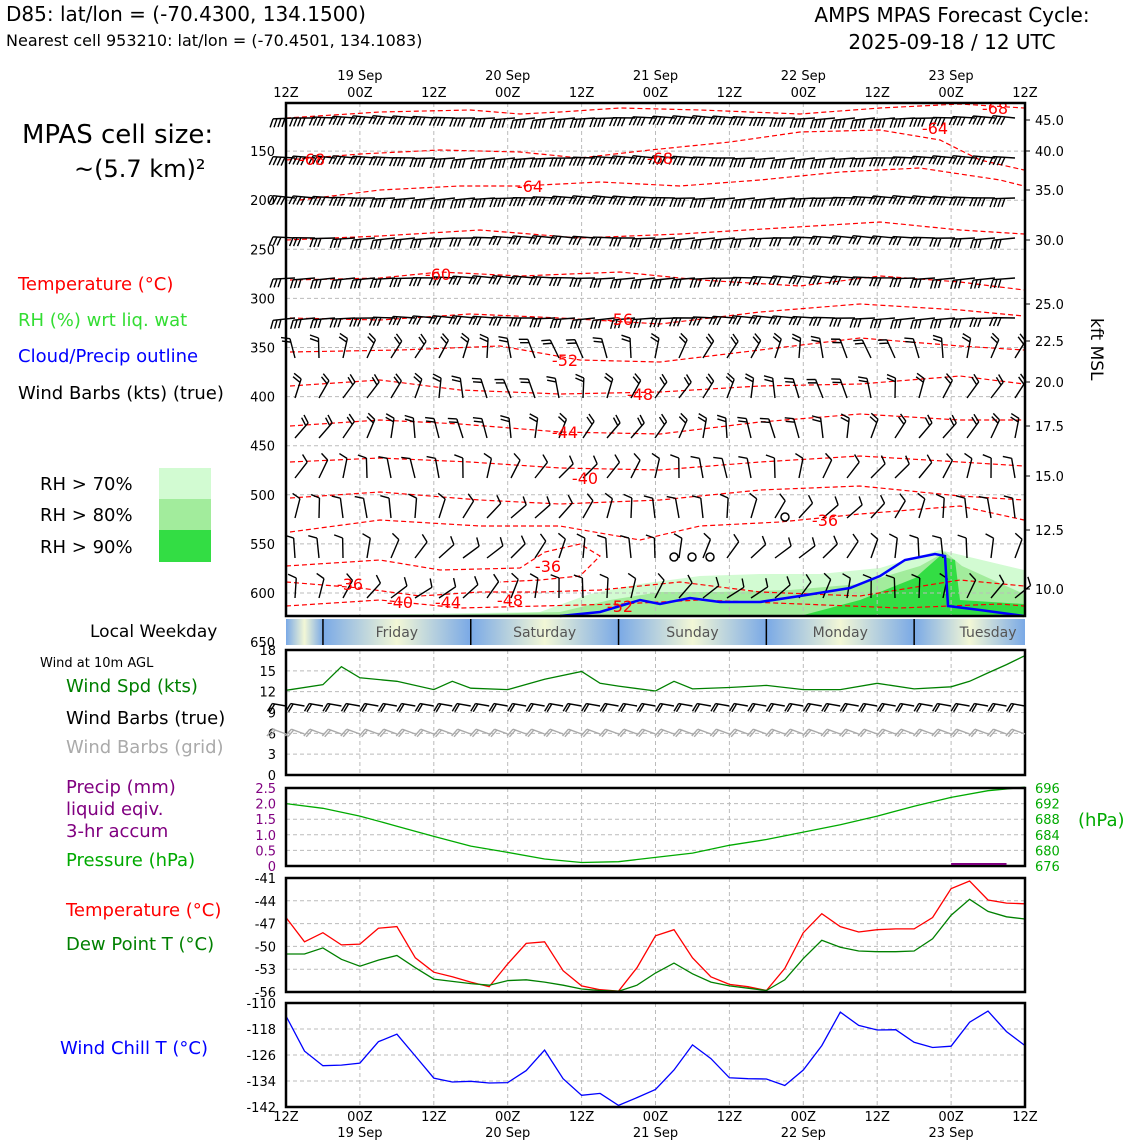  Describe the element at coordinates (912, 586) in the screenshot. I see `rh90-area` at that location.